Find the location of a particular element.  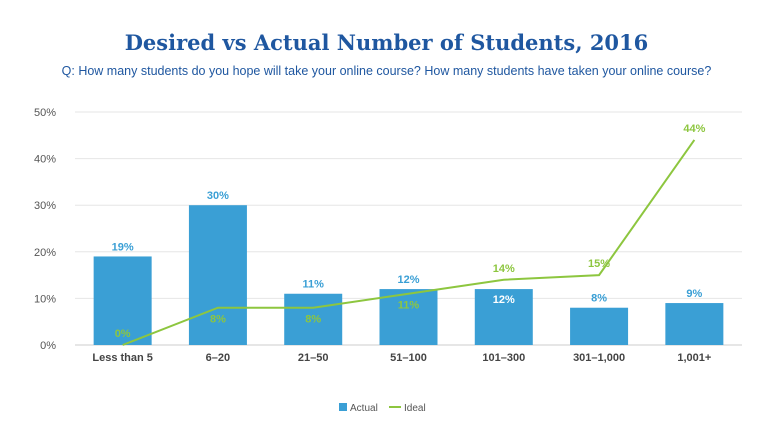

legend-label-actual: Actual is located at coordinates (364, 408).